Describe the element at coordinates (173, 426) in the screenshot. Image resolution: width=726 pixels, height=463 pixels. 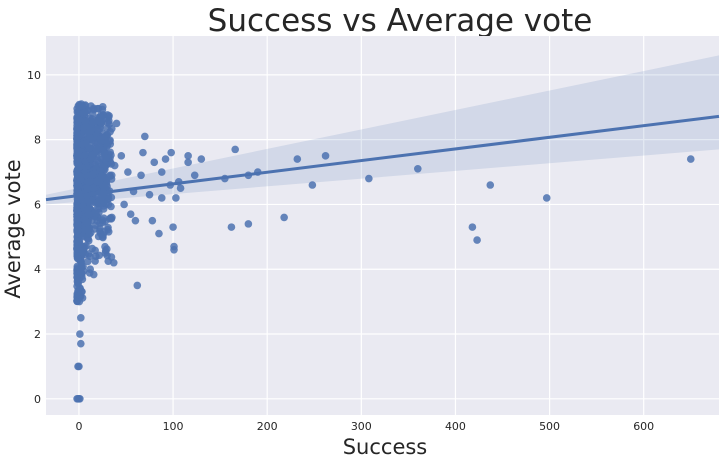
I see `x-tick-label: 100` at that location.